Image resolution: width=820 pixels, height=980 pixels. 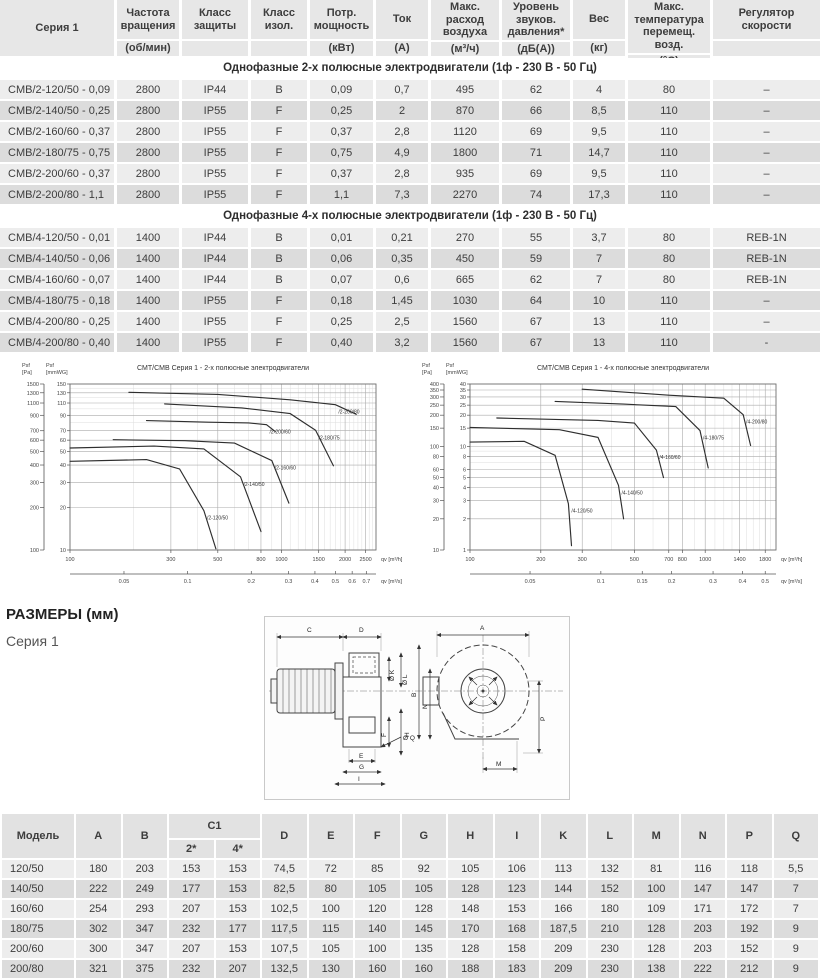 I want to click on value-cell: 158, so click(x=516, y=949).